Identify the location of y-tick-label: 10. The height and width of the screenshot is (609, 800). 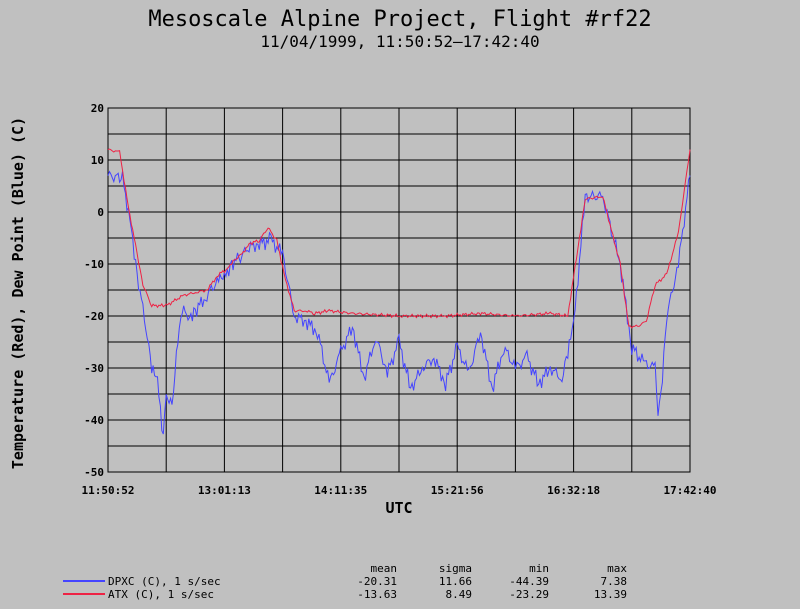
(97, 160).